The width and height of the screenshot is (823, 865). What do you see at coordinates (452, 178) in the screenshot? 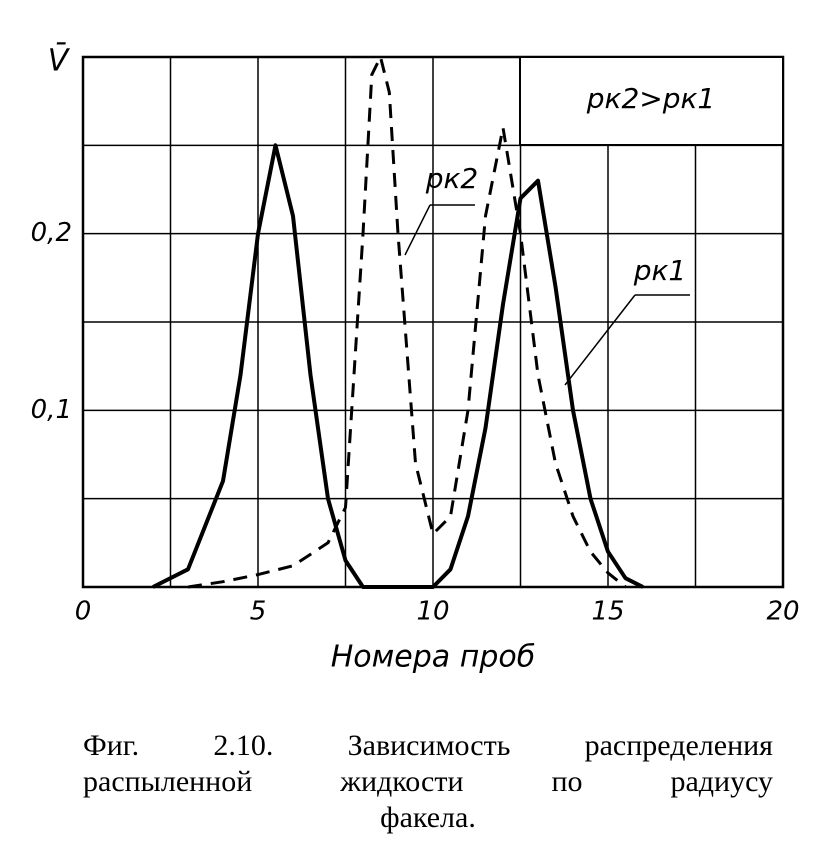
I see `series-label: pк2` at bounding box center [452, 178].